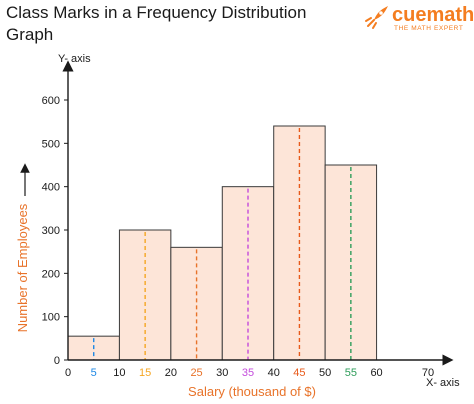  Describe the element at coordinates (74, 59) in the screenshot. I see `y-axis-name: Y- axis` at that location.